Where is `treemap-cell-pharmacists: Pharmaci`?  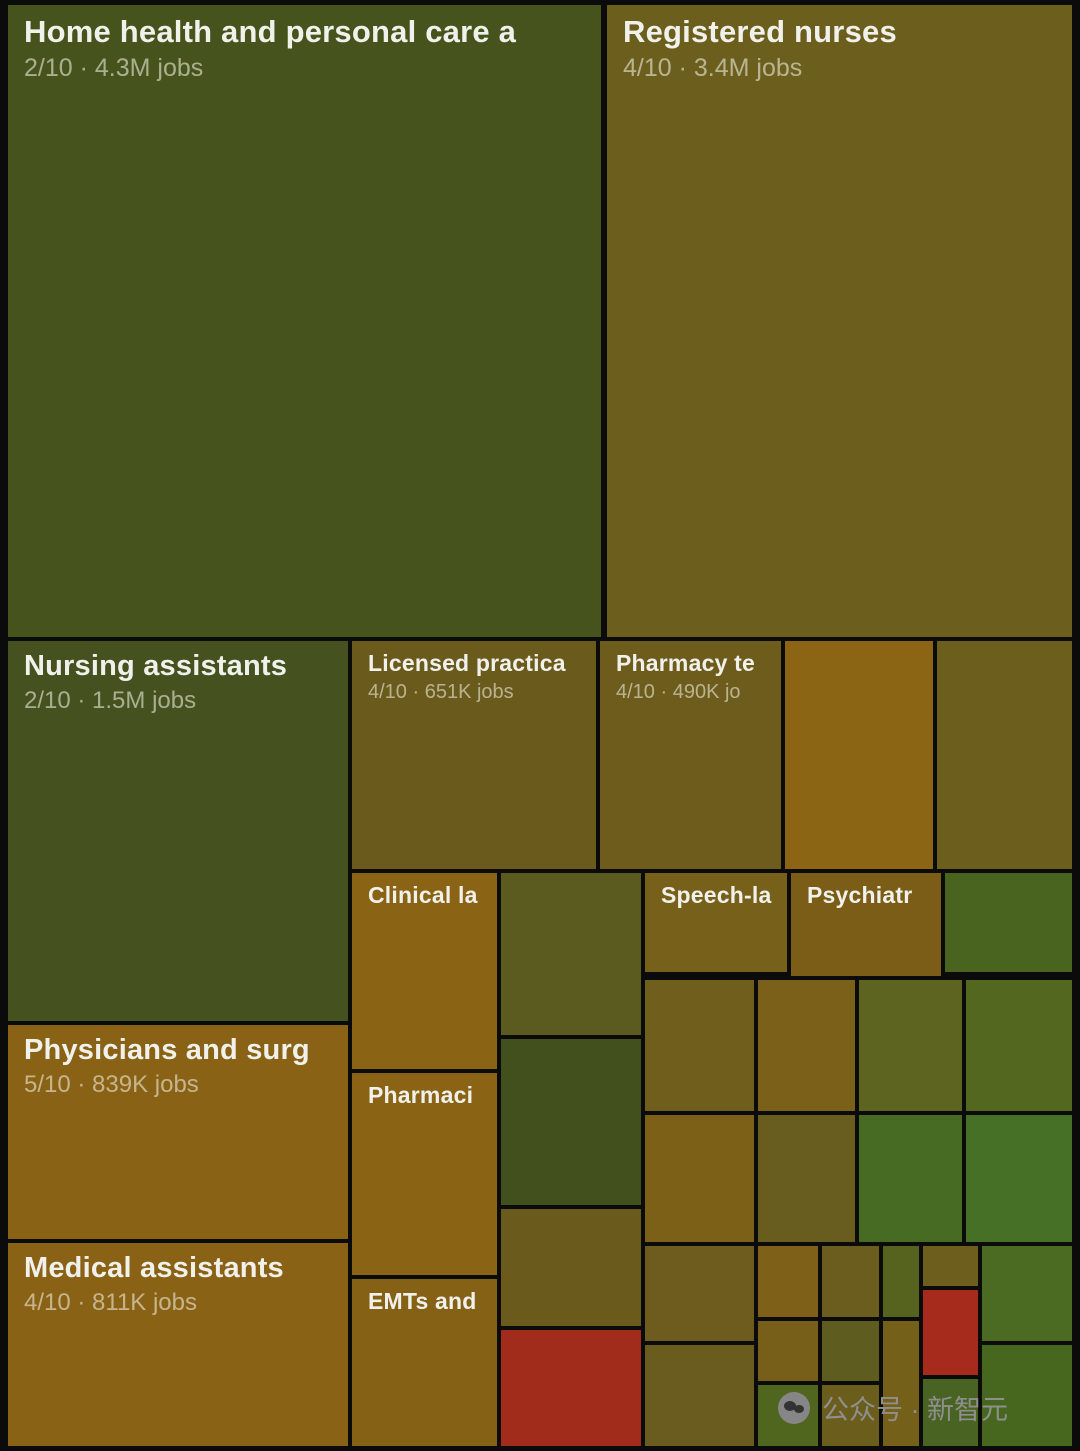 treemap-cell-pharmacists: Pharmaci is located at coordinates (424, 1174).